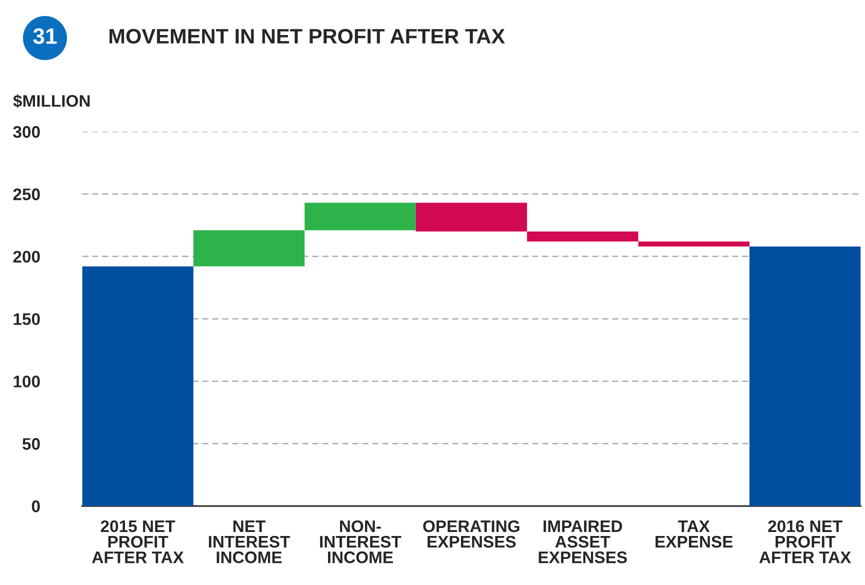 The height and width of the screenshot is (585, 865). Describe the element at coordinates (51, 101) in the screenshot. I see `y-axis-title: $MILLION` at that location.